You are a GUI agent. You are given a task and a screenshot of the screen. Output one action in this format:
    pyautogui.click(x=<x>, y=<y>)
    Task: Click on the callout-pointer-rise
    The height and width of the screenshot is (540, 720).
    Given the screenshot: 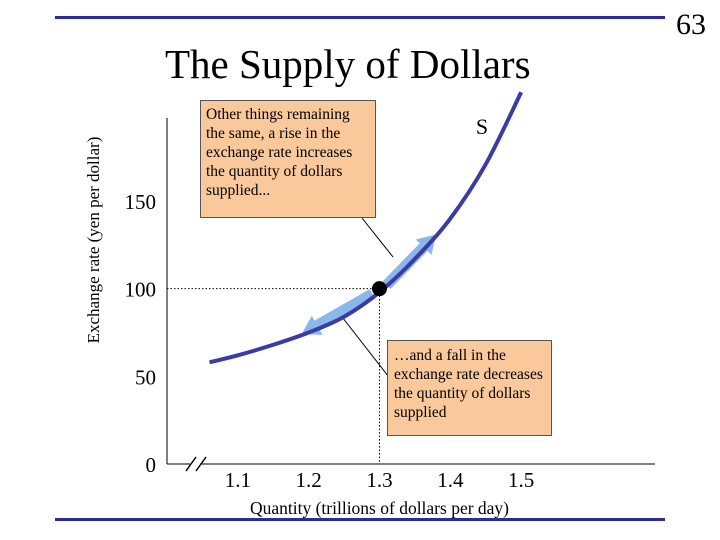 What is the action you would take?
    pyautogui.click(x=377, y=237)
    